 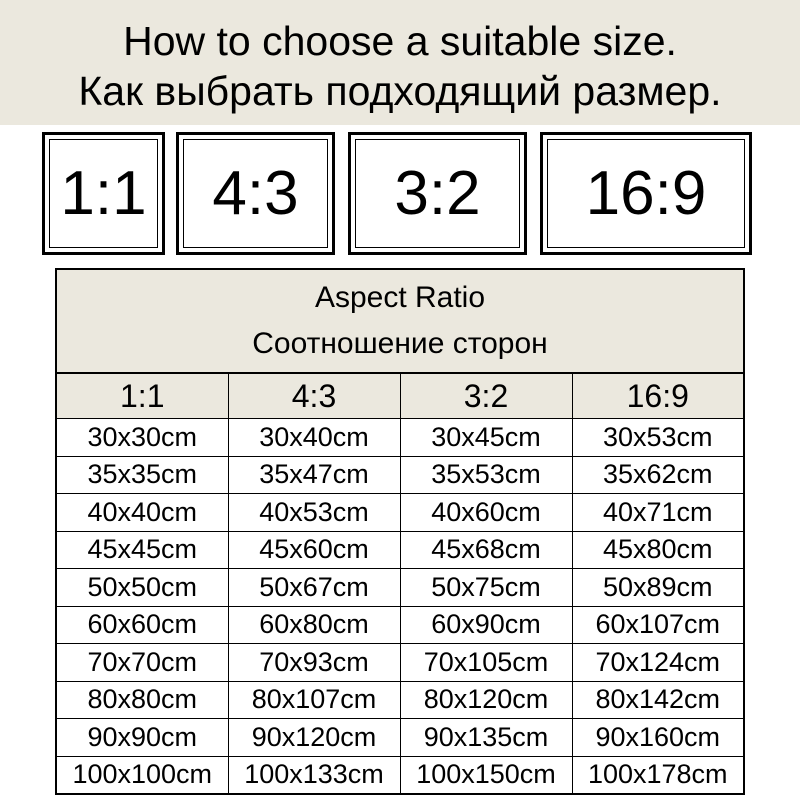 What do you see at coordinates (658, 775) in the screenshot?
I see `table-cell: 100x178cm` at bounding box center [658, 775].